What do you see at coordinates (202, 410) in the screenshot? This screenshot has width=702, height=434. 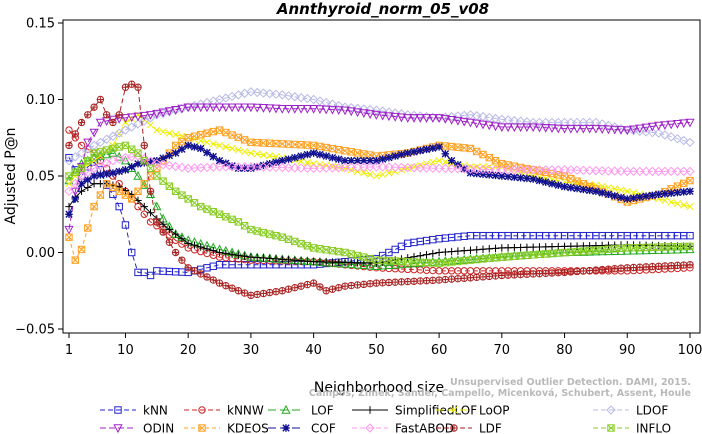 I see `legend-marker-knnw` at bounding box center [202, 410].